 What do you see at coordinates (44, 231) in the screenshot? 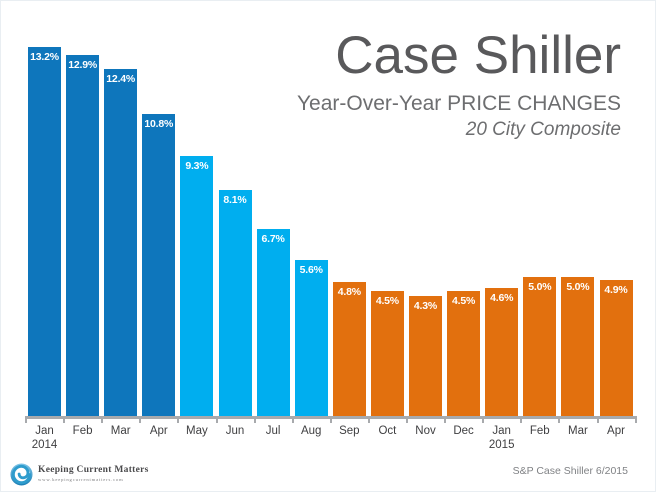
I see `bar: 13.2%` at bounding box center [44, 231].